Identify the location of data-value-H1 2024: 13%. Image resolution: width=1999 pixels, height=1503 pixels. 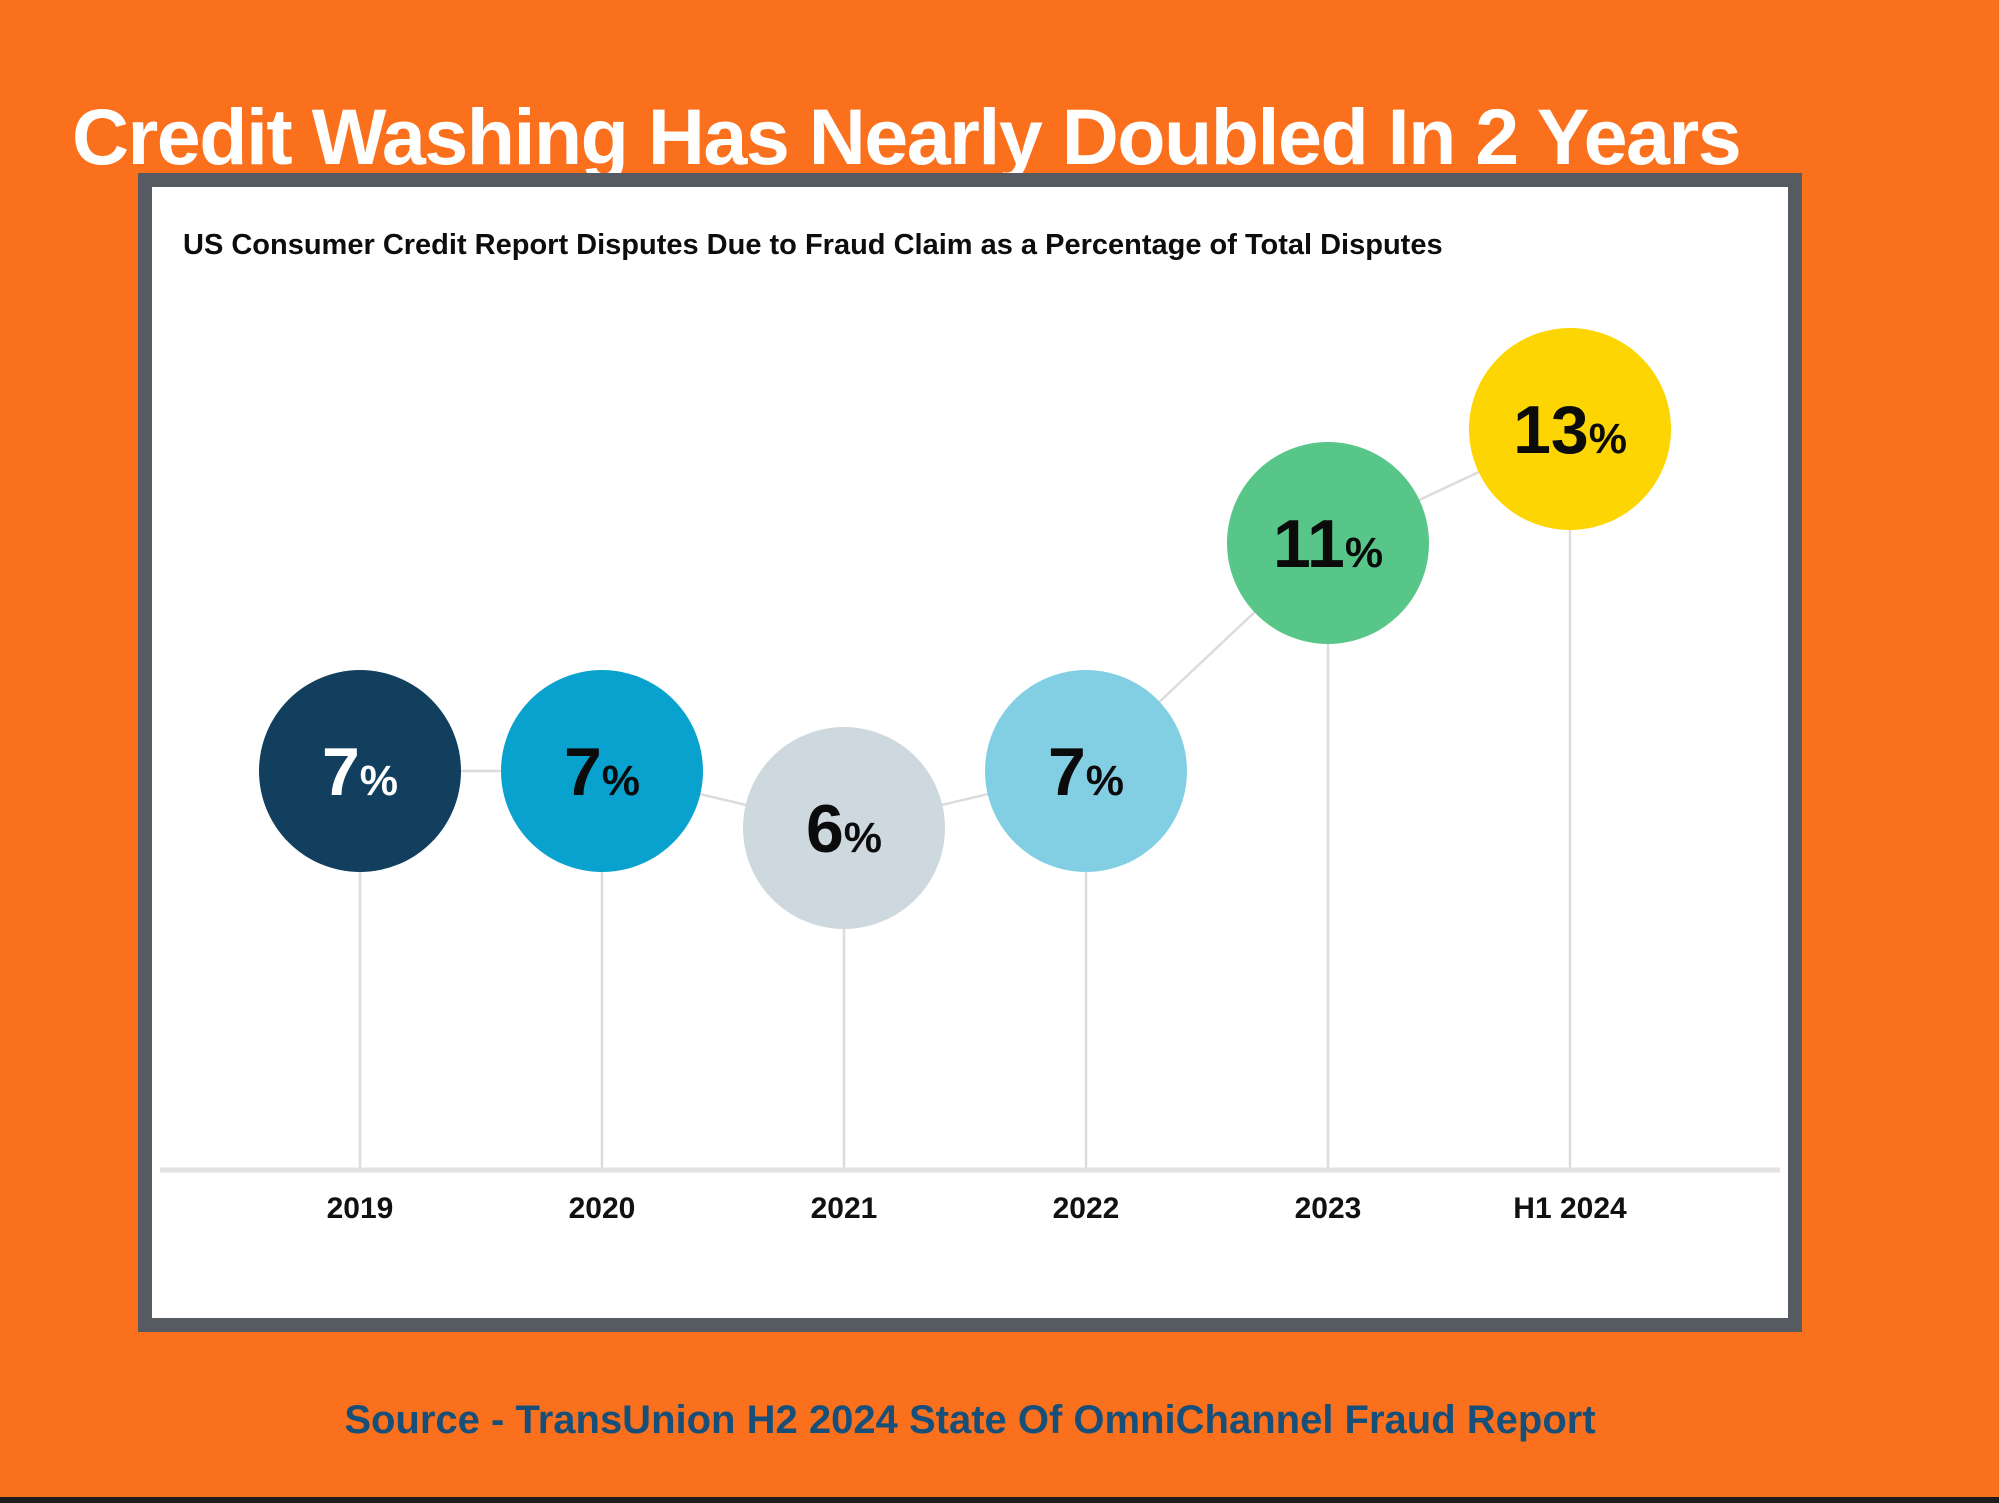
(1570, 430).